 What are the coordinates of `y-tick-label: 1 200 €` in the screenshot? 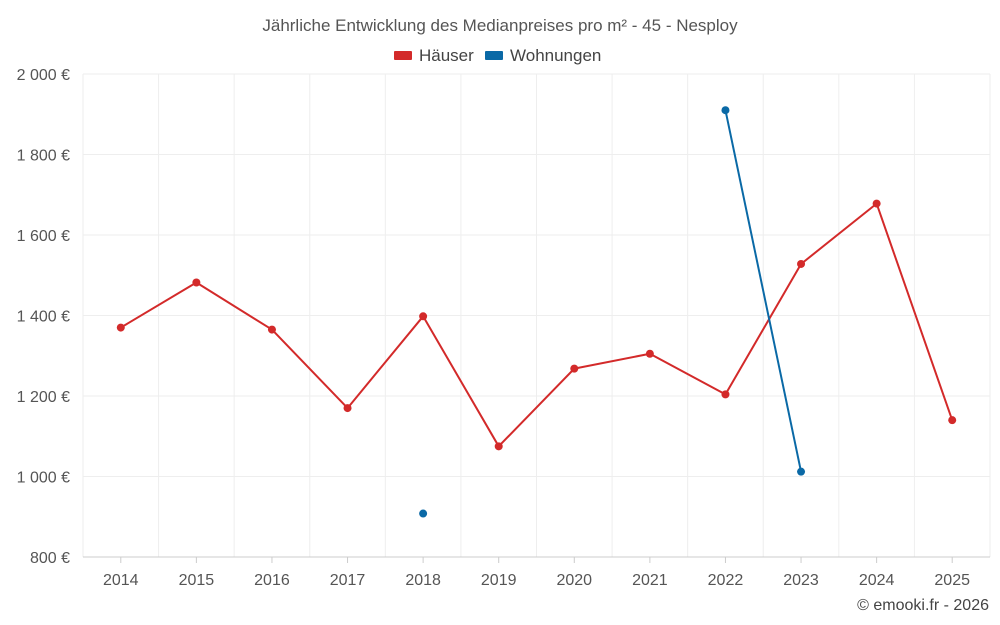 It's located at (43, 397).